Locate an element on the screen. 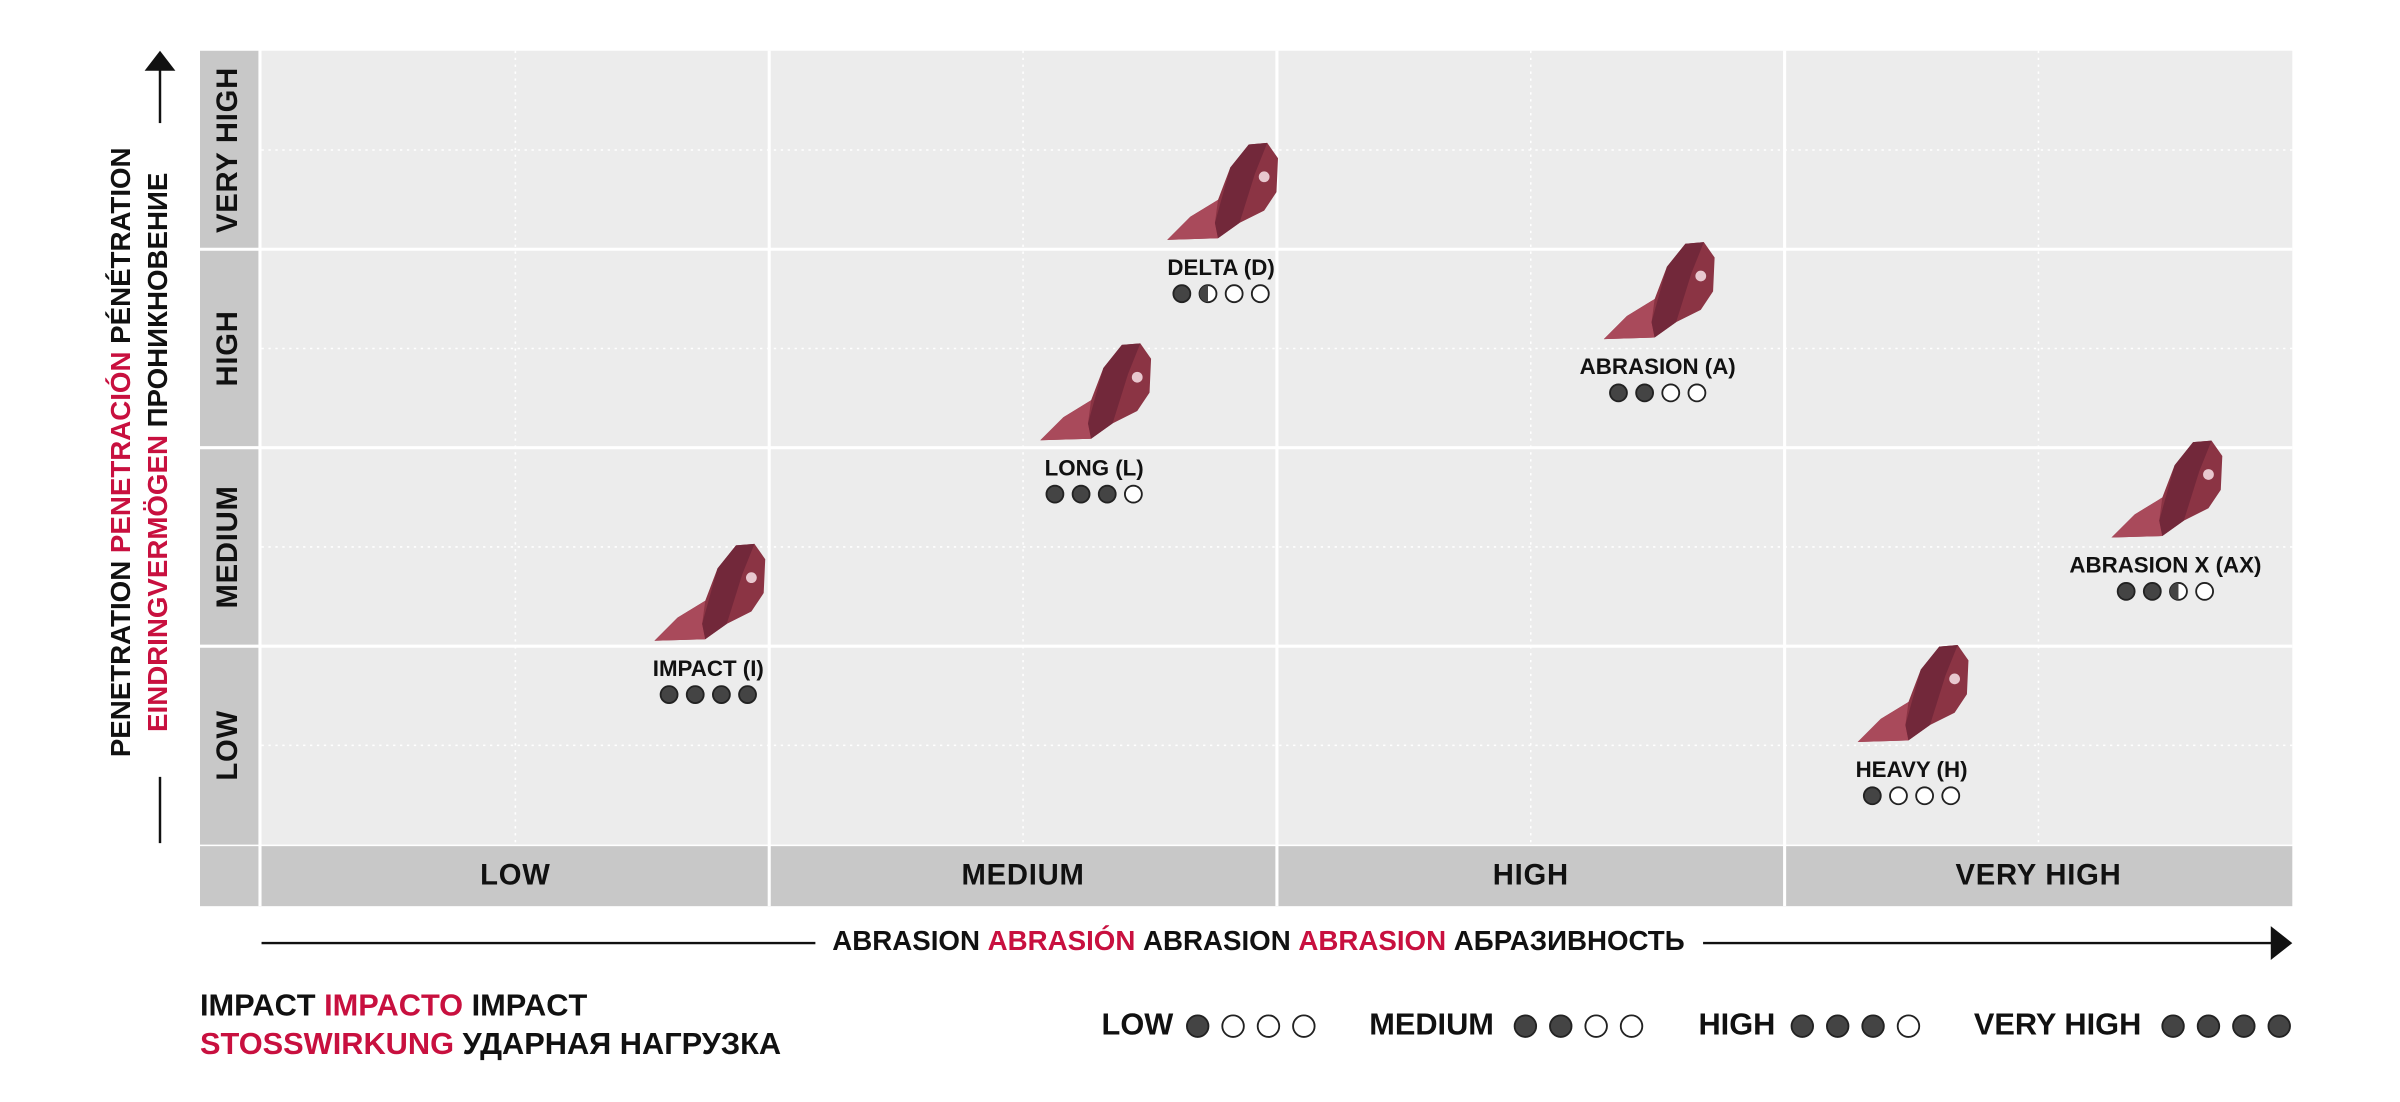 The height and width of the screenshot is (1102, 2400). y-axis-title-1: PENETRATION PENETRACIÓN PÉNÉTRATION is located at coordinates (120, 452).